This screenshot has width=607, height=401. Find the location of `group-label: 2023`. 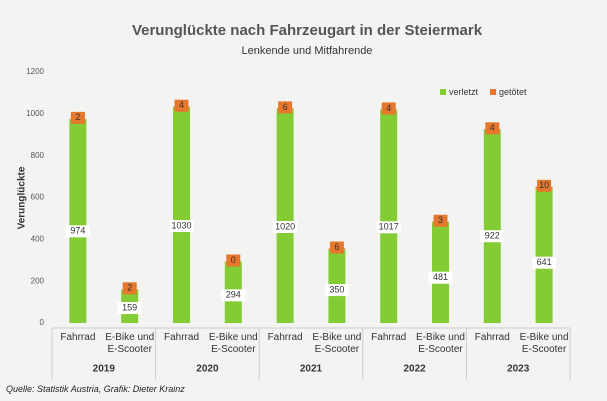

group-label: 2023 is located at coordinates (518, 369).